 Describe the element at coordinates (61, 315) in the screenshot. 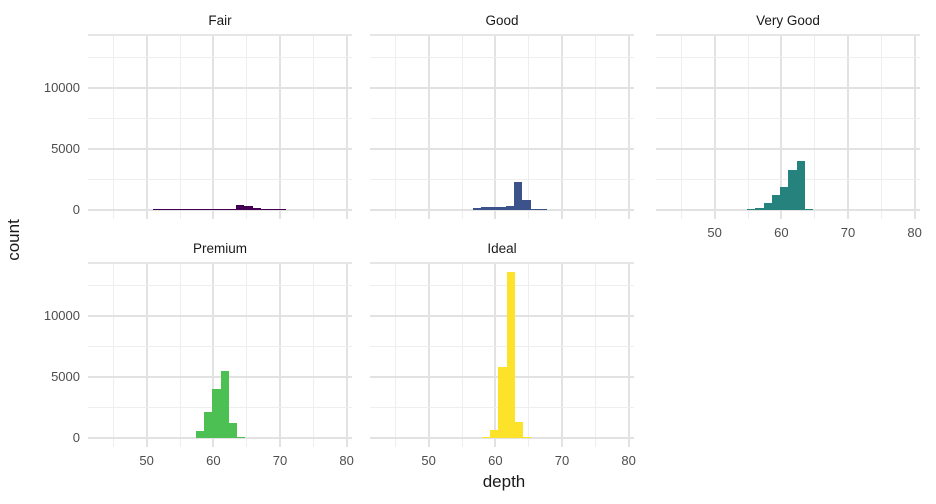

I see `y-tick-label: 10000` at that location.